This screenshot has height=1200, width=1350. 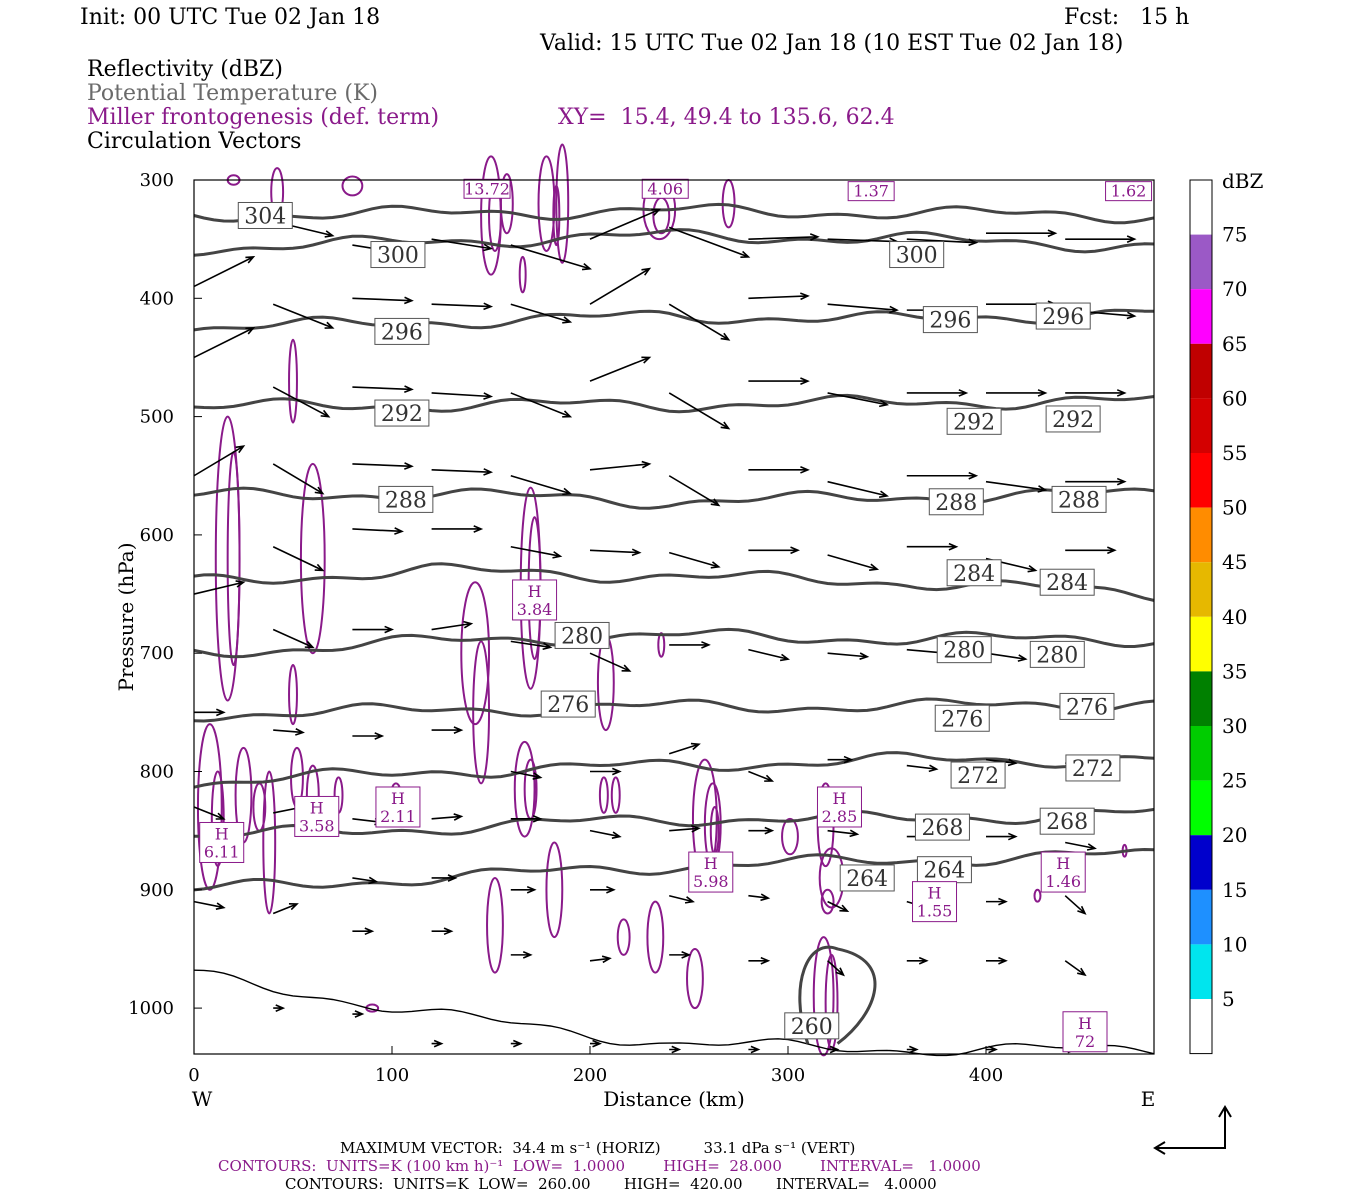 I want to click on fronto-label: 1.62, so click(x=1129, y=191).